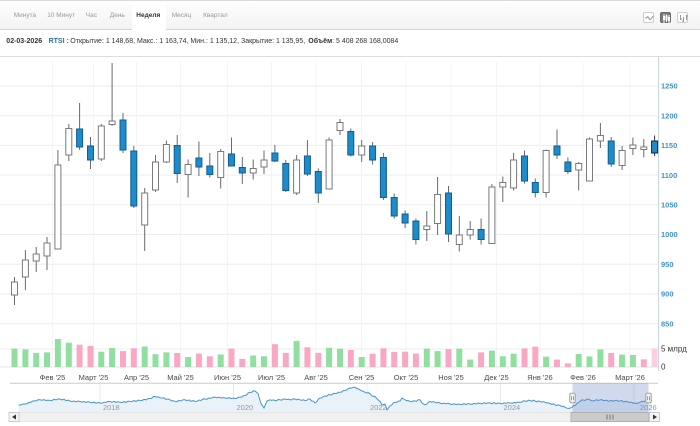 The height and width of the screenshot is (426, 700). Describe the element at coordinates (316, 377) in the screenshot. I see `svg-text: Авг '25` at that location.